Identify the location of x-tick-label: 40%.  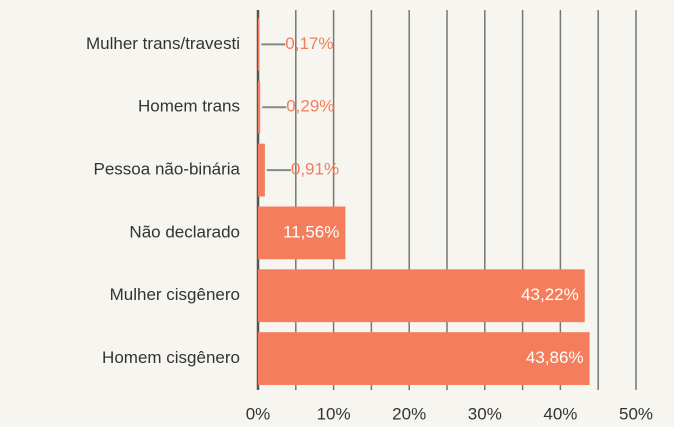
(560, 413).